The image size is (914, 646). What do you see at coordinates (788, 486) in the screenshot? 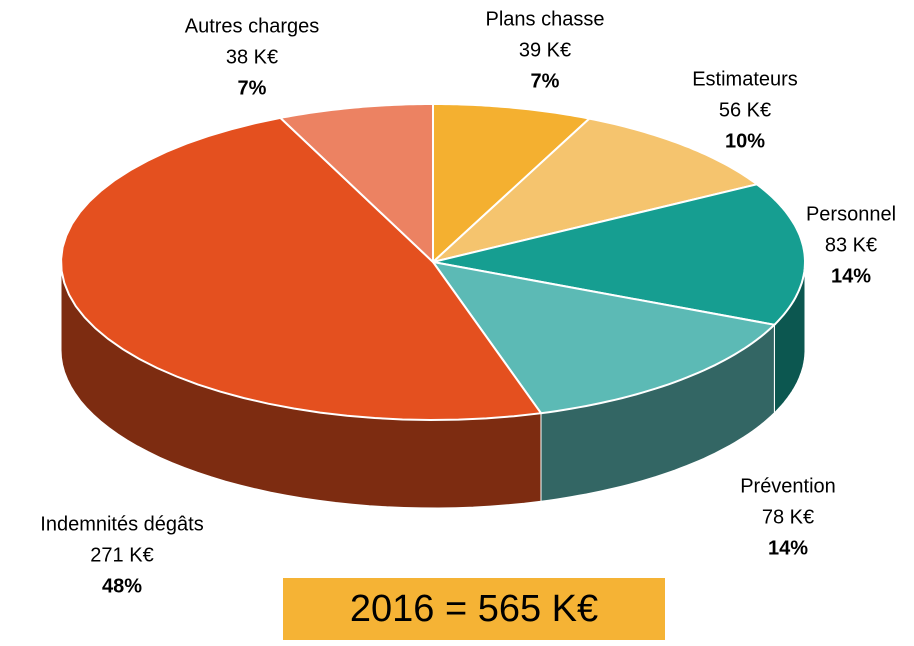
I see `slice-name: Prévention` at bounding box center [788, 486].